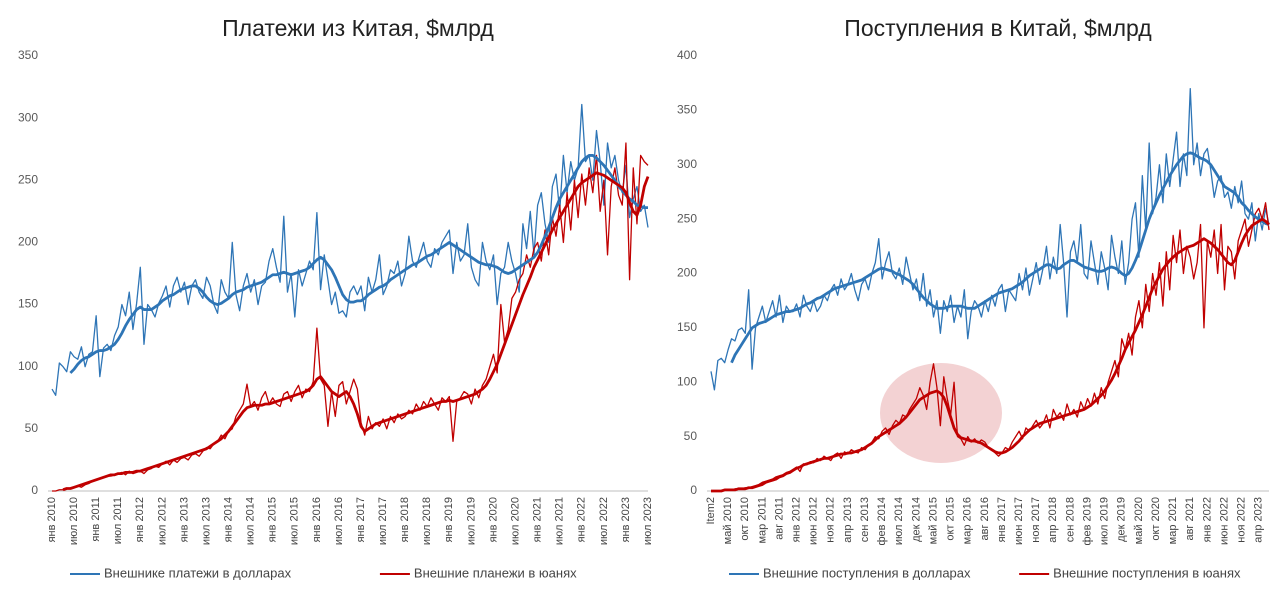 This screenshot has height=597, width=1280. I want to click on x-tick-label: май 2010, so click(728, 520).